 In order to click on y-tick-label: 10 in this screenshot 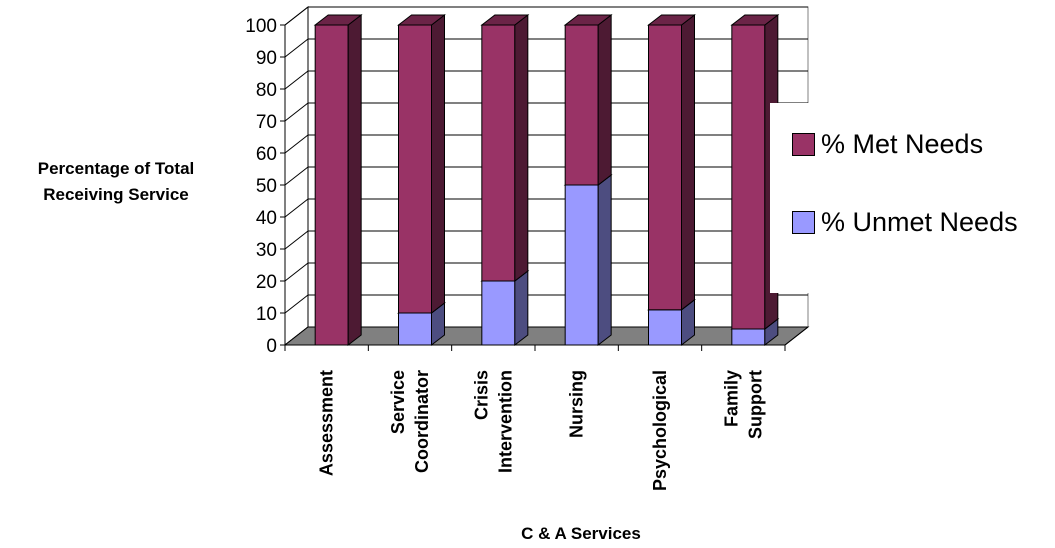, I will do `click(266, 314)`.